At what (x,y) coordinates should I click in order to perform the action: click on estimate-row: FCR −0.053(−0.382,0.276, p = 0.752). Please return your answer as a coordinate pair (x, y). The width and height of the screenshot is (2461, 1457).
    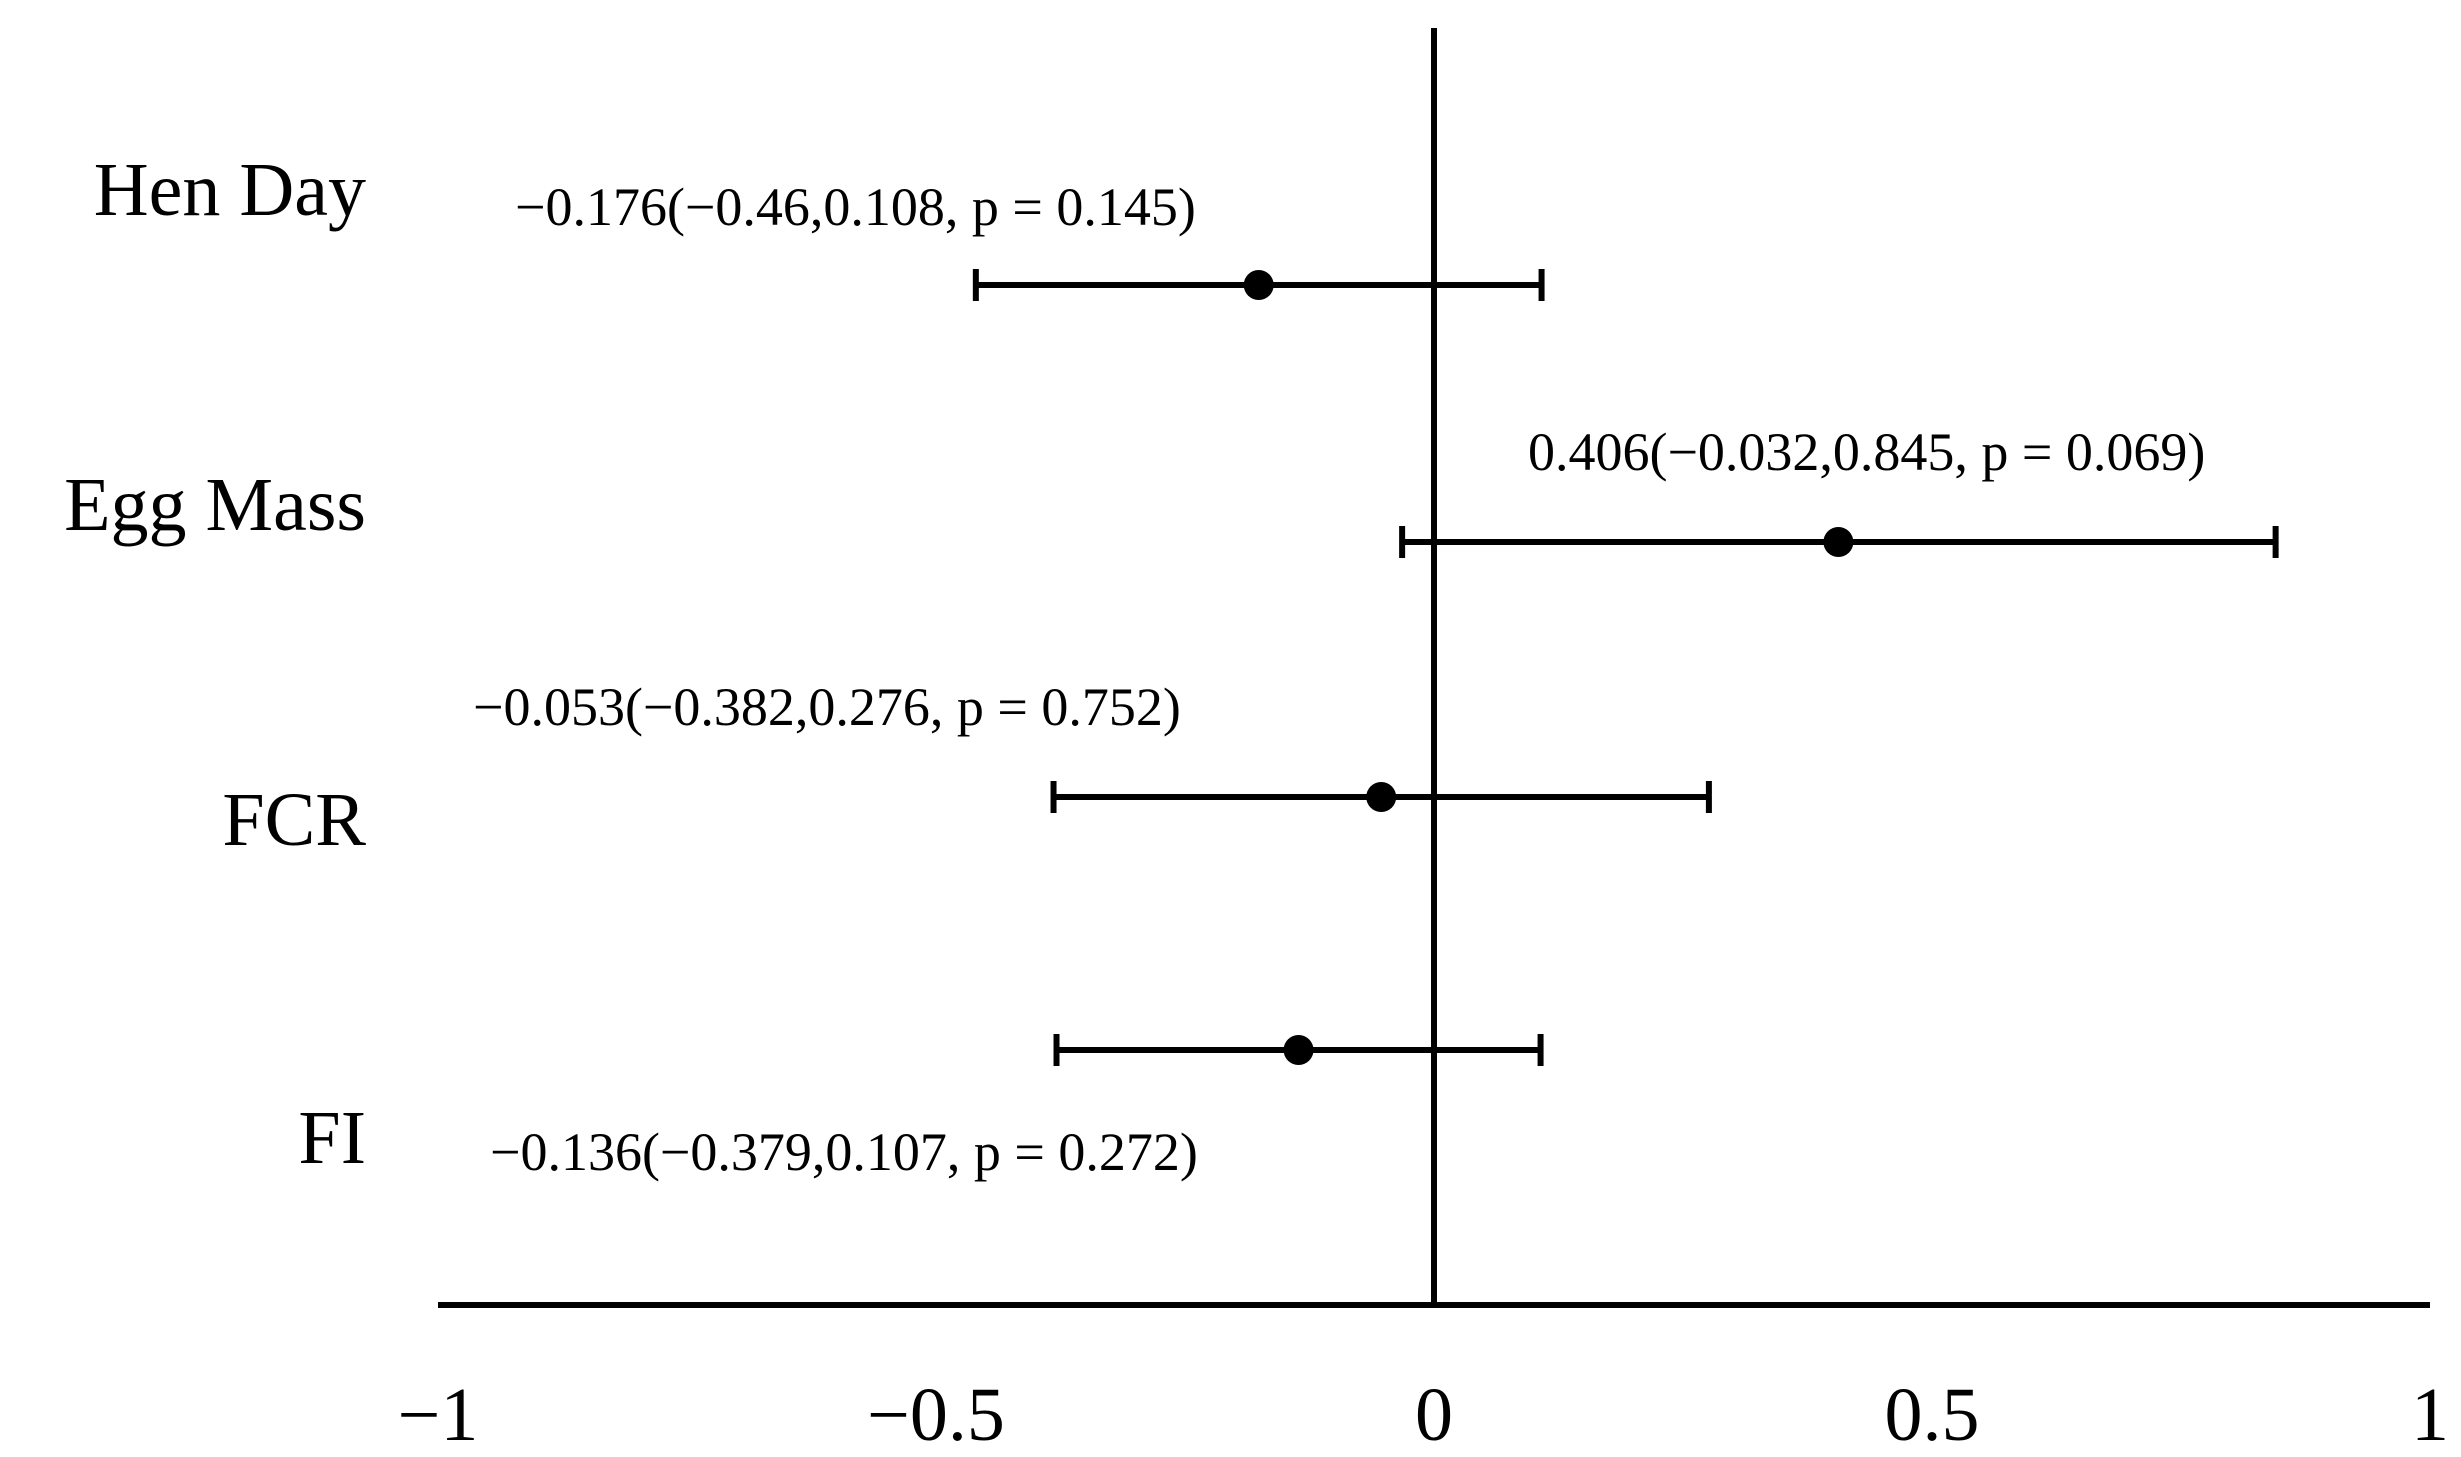
    Looking at the image, I should click on (967, 769).